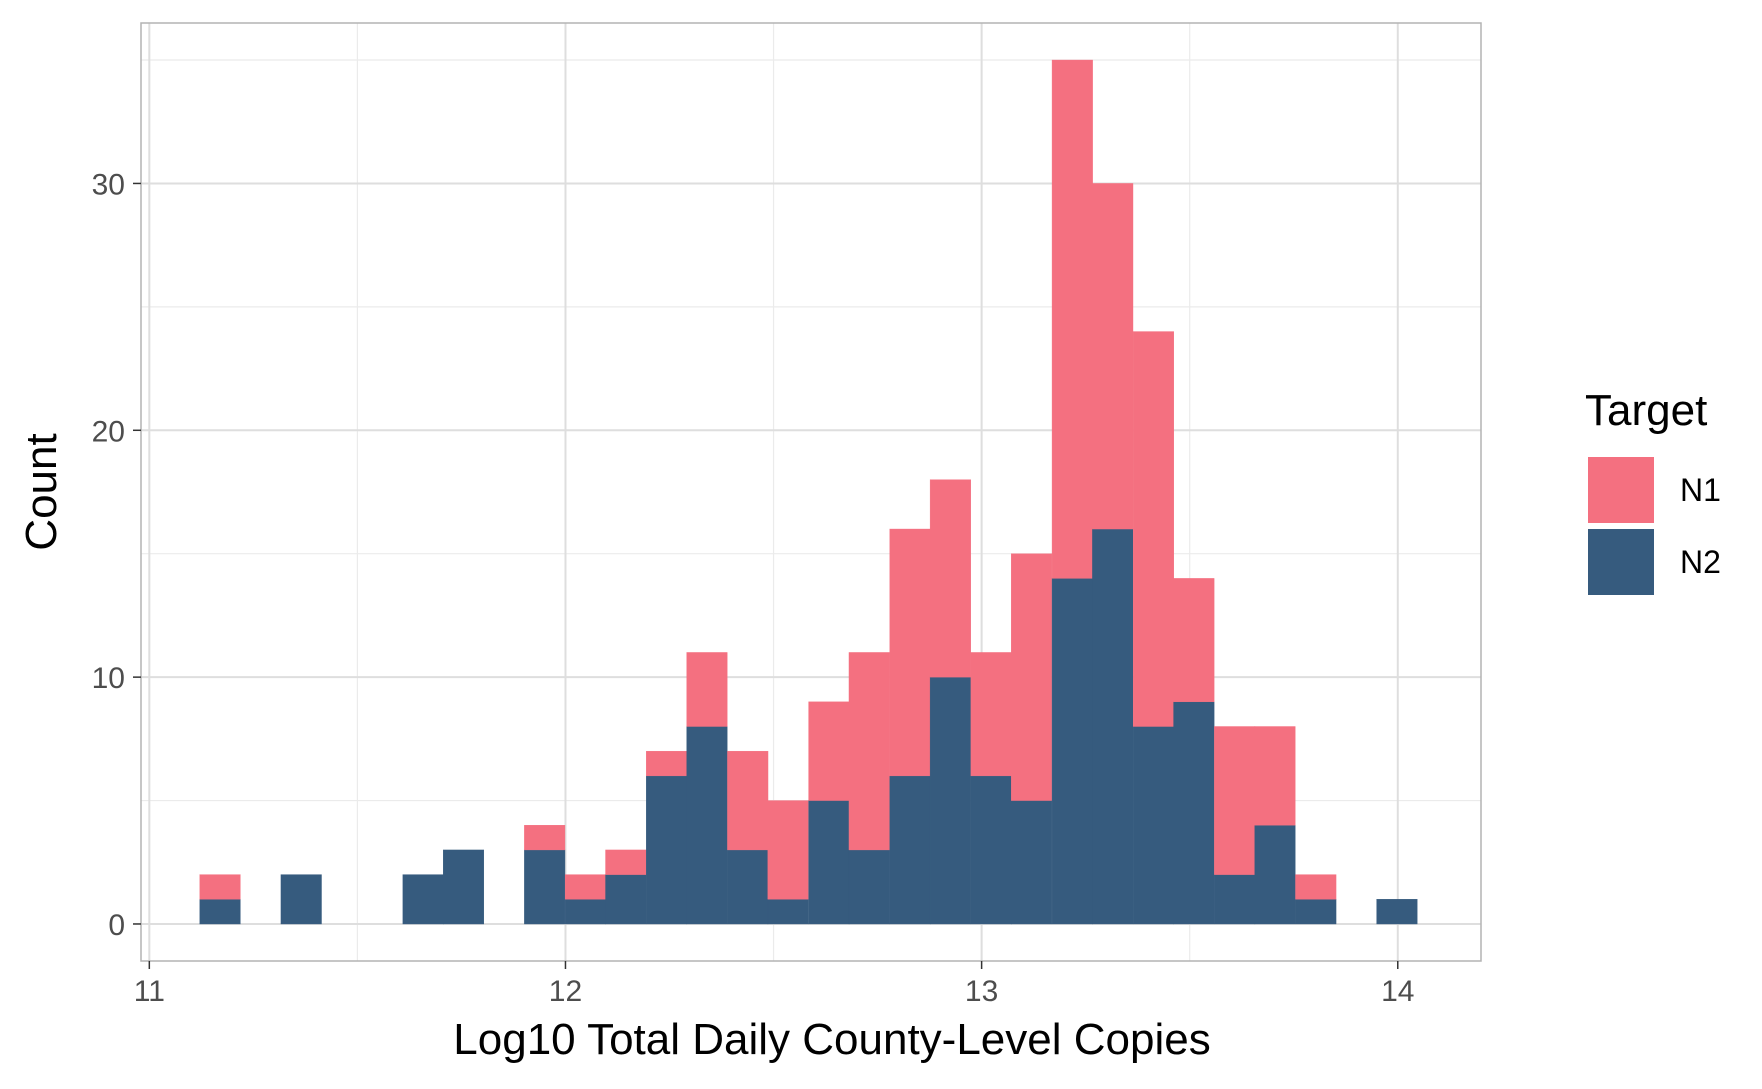 This screenshot has height=1089, width=1762. Describe the element at coordinates (1700, 562) in the screenshot. I see `legend-label-n2: N2` at that location.